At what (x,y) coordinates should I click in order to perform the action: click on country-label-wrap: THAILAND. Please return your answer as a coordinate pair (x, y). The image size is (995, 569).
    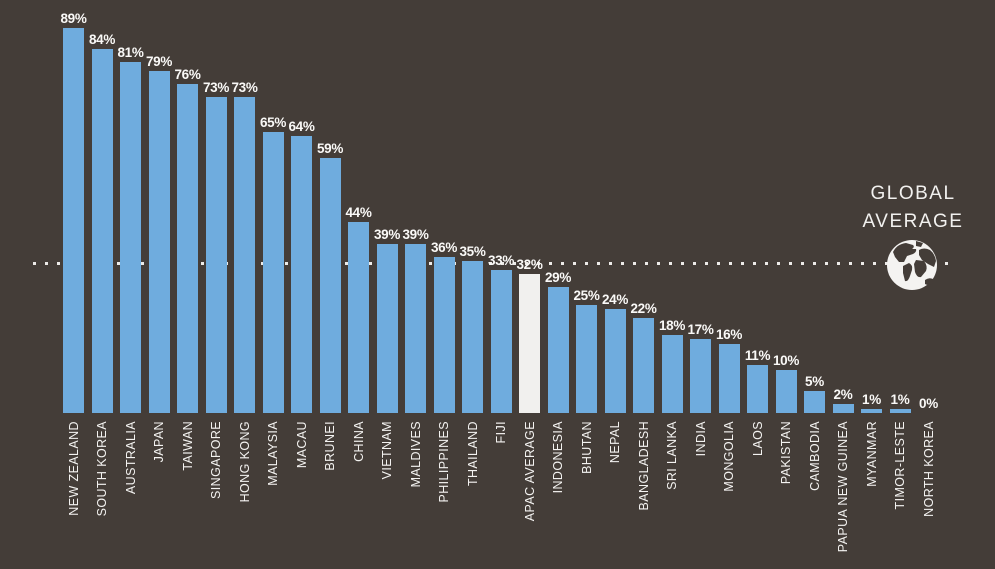
    Looking at the image, I should click on (473, 491).